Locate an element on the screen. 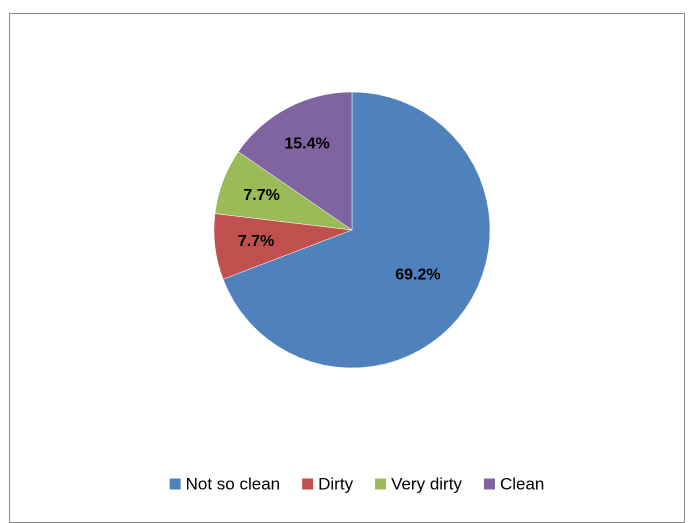 The height and width of the screenshot is (523, 695). legend-label-dirty: Dirty is located at coordinates (335, 483).